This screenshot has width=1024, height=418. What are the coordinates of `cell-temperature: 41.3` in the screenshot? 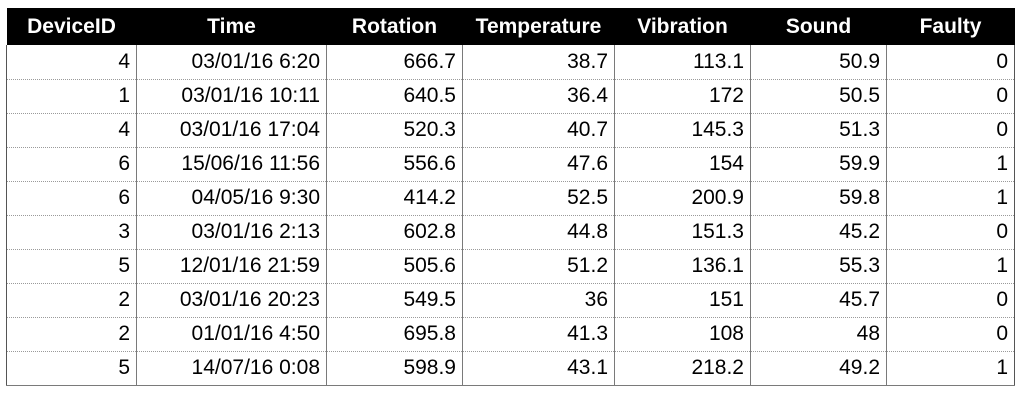 It's located at (538, 334).